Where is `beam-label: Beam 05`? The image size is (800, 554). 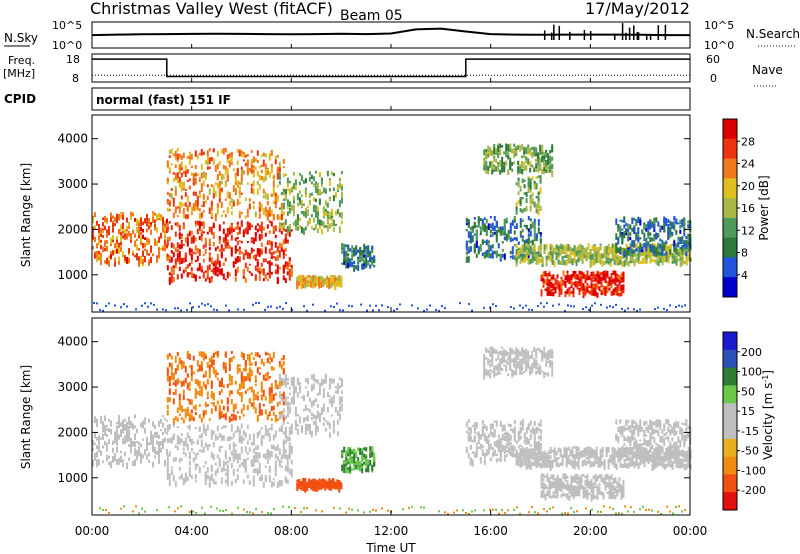
beam-label: Beam 05 is located at coordinates (371, 16).